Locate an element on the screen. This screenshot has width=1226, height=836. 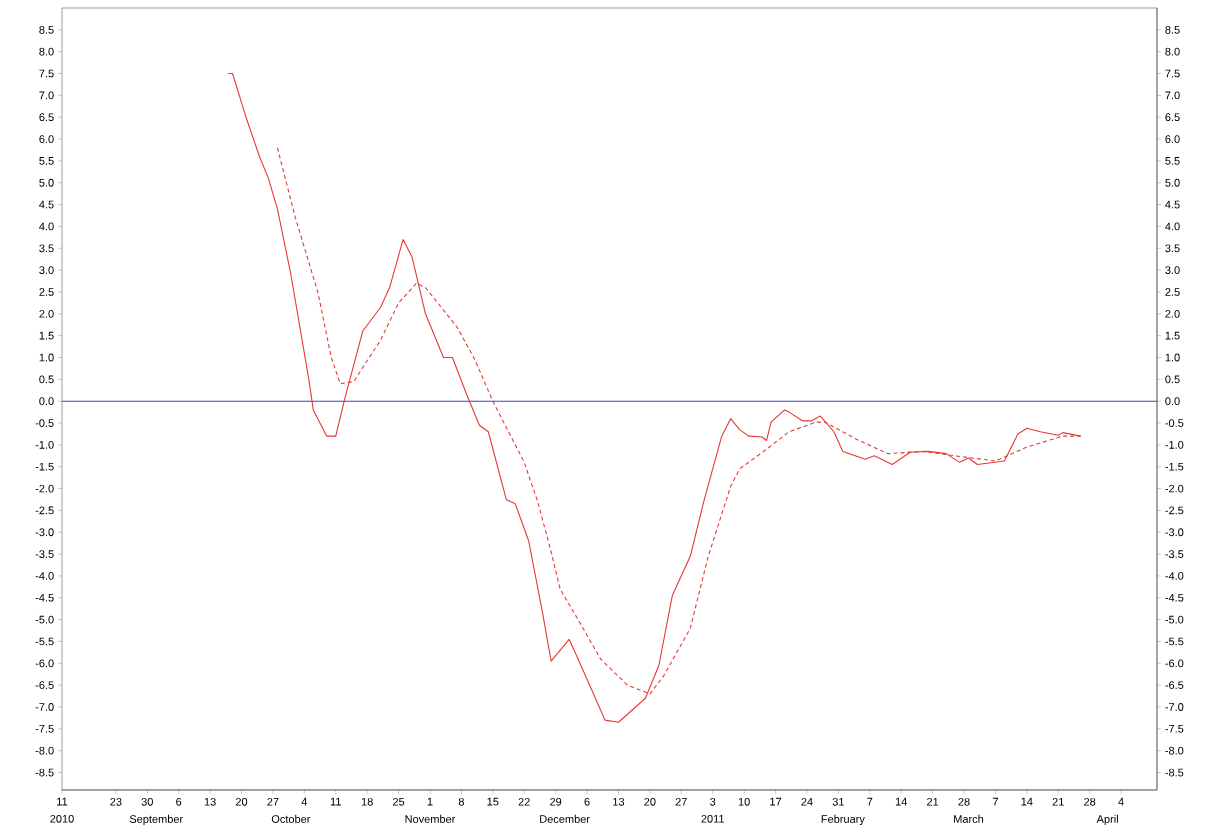
y2-tick-label: -6.5 is located at coordinates (1174, 685).